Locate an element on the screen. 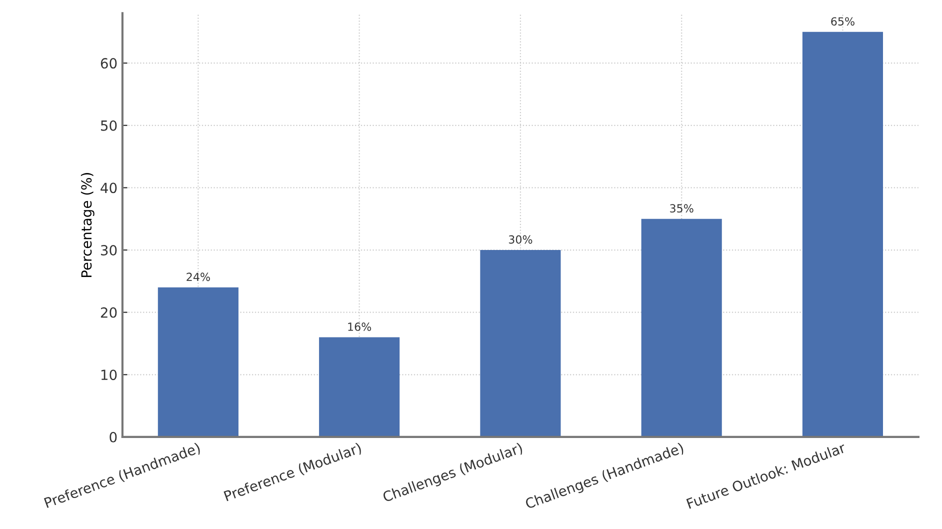  y-tick-label: 30 is located at coordinates (108, 250).